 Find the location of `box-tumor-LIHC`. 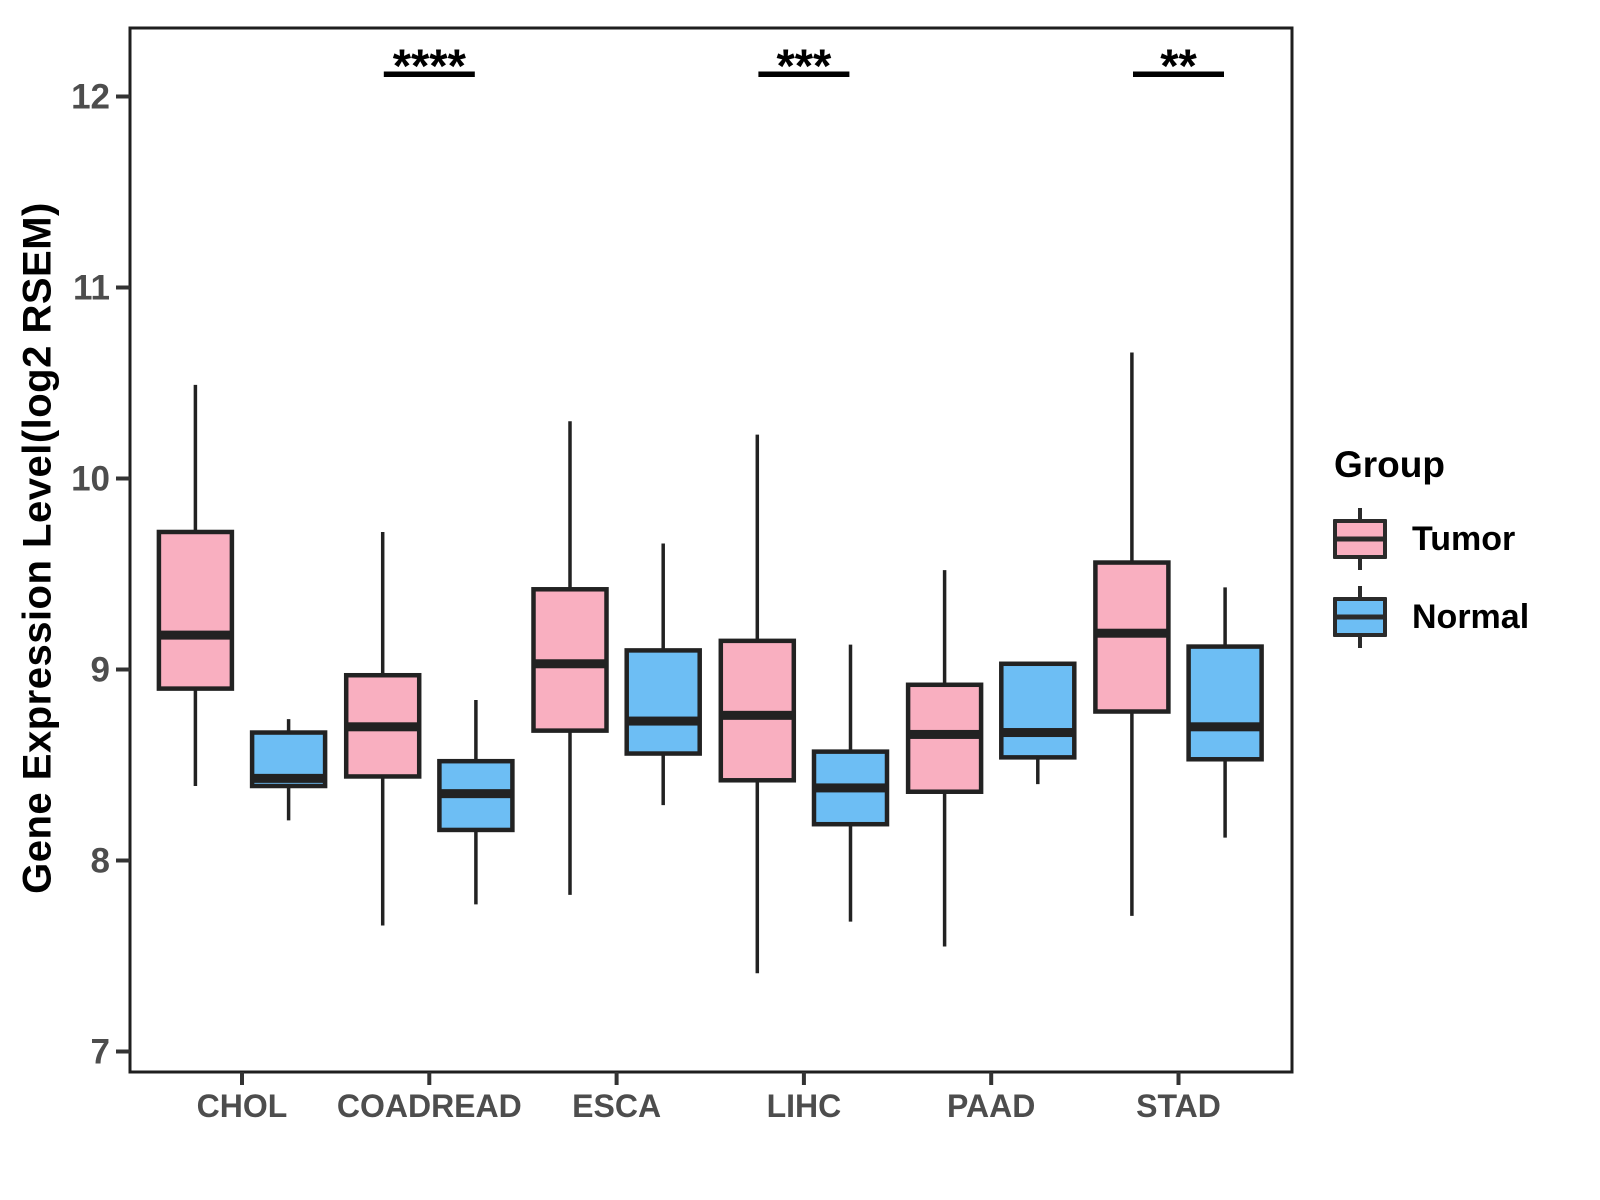

box-tumor-LIHC is located at coordinates (757, 704).